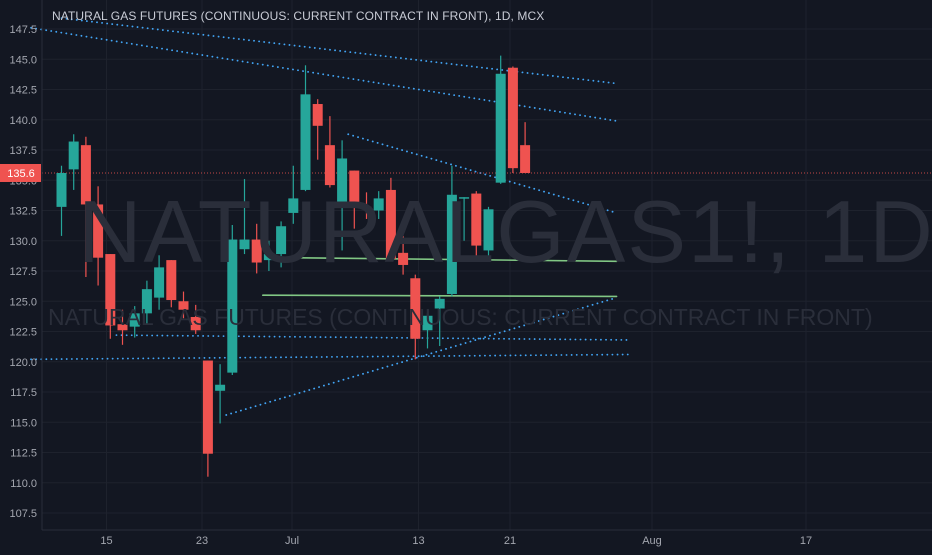 The height and width of the screenshot is (555, 932). What do you see at coordinates (23, 121) in the screenshot?
I see `y-tick-label: 140.0` at bounding box center [23, 121].